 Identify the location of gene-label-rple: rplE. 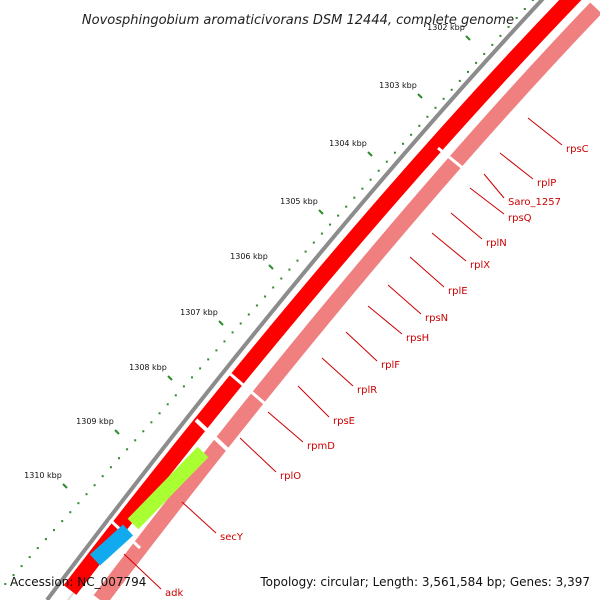
(458, 291).